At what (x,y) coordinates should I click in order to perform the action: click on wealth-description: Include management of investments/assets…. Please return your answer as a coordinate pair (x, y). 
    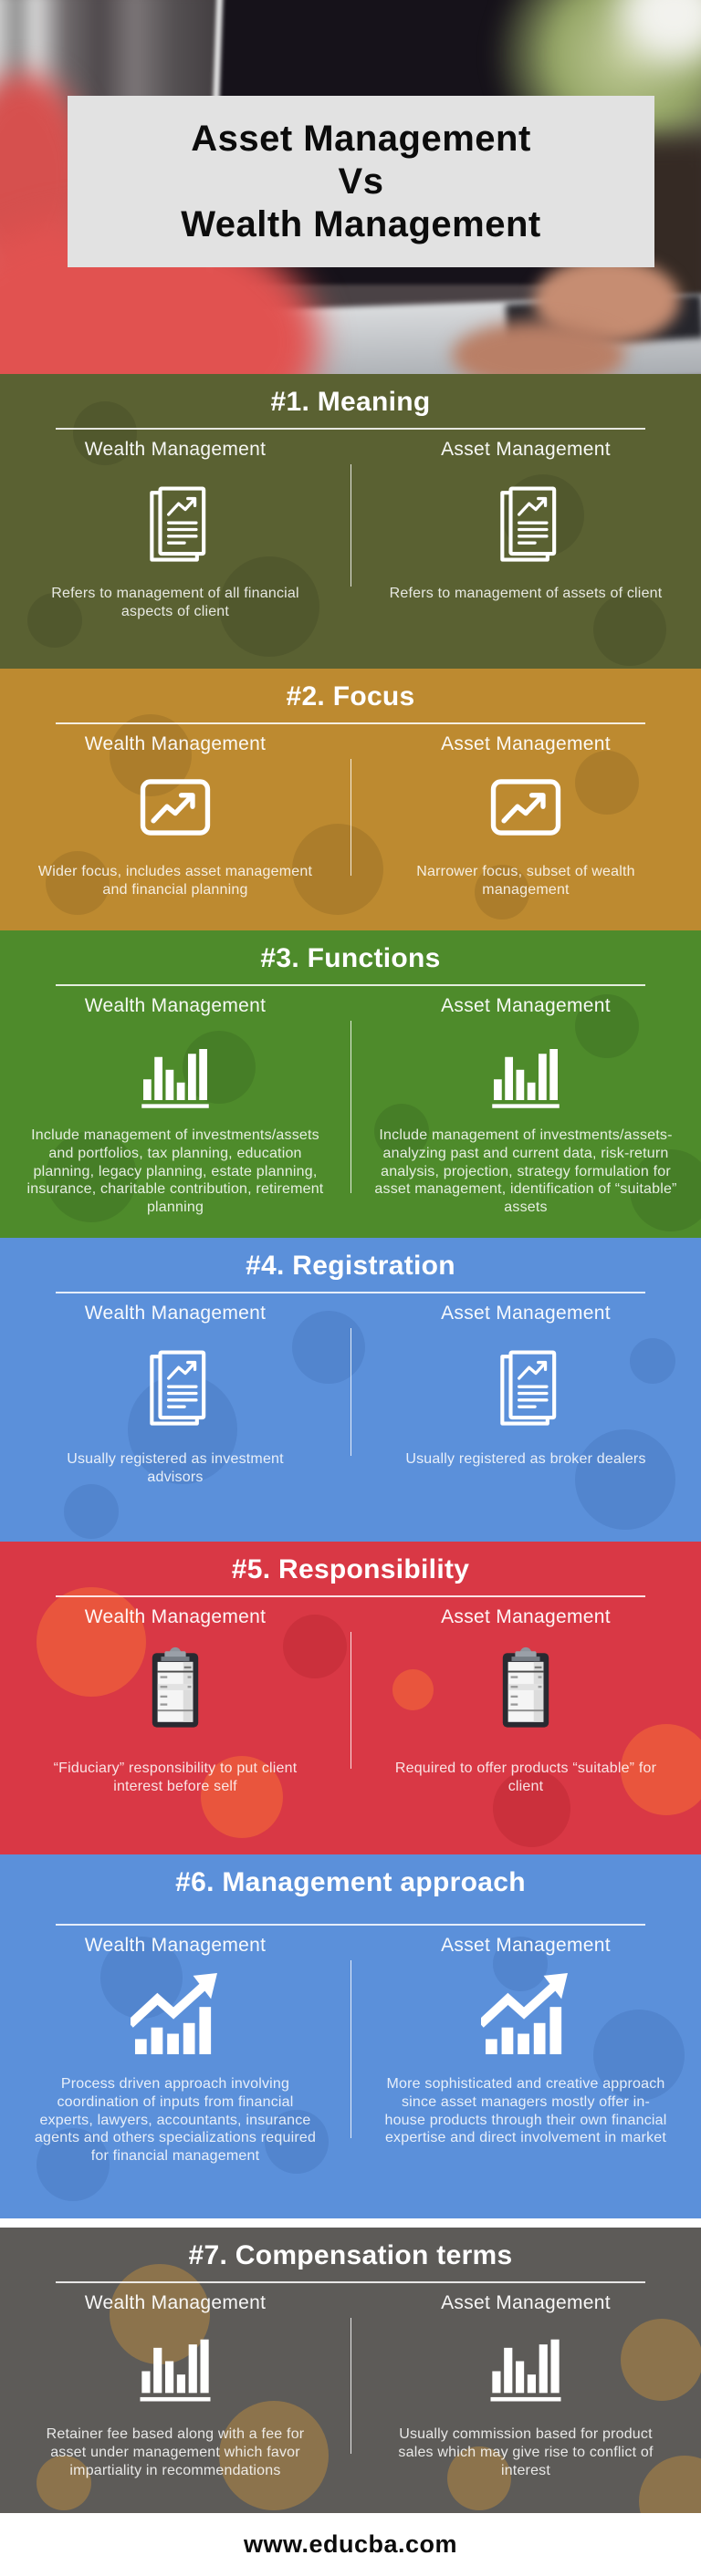
    Looking at the image, I should click on (175, 1171).